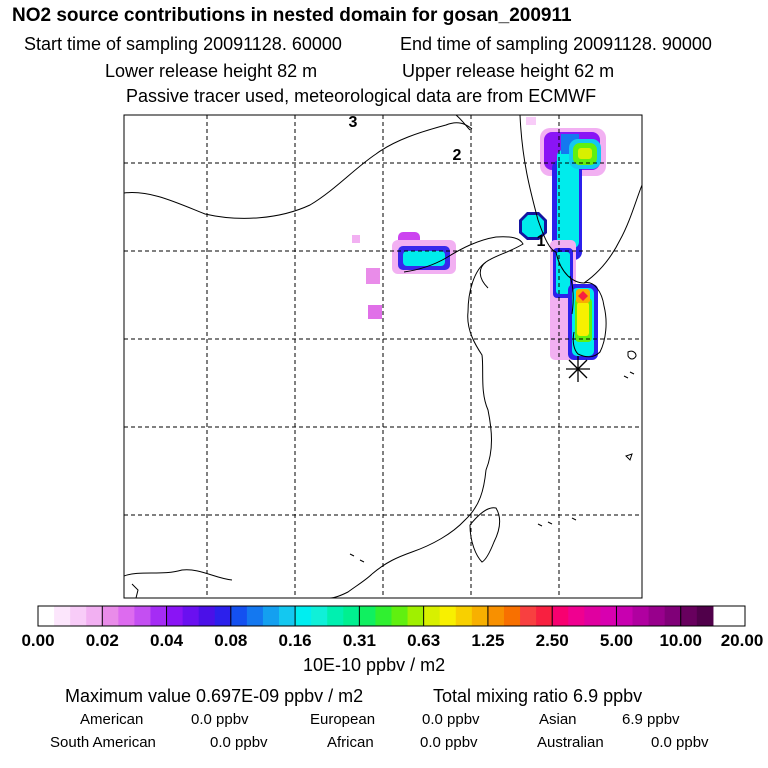  Describe the element at coordinates (558, 719) in the screenshot. I see `source-asian-name: Asian` at that location.